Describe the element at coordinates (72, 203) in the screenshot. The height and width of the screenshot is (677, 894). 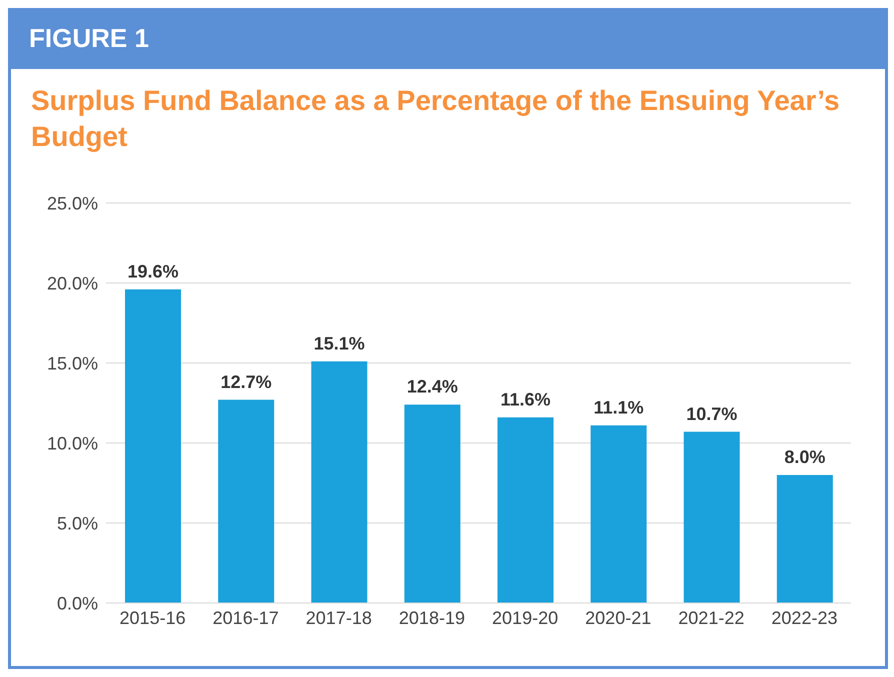
I see `y-tick-label: 25.0%` at that location.